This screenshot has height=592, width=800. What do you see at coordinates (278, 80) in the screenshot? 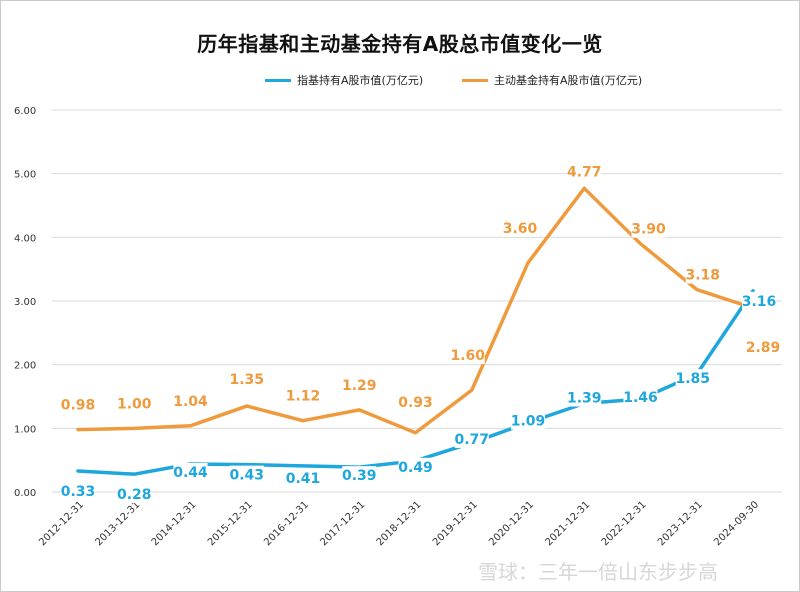
I see `legend-swatch-index` at bounding box center [278, 80].